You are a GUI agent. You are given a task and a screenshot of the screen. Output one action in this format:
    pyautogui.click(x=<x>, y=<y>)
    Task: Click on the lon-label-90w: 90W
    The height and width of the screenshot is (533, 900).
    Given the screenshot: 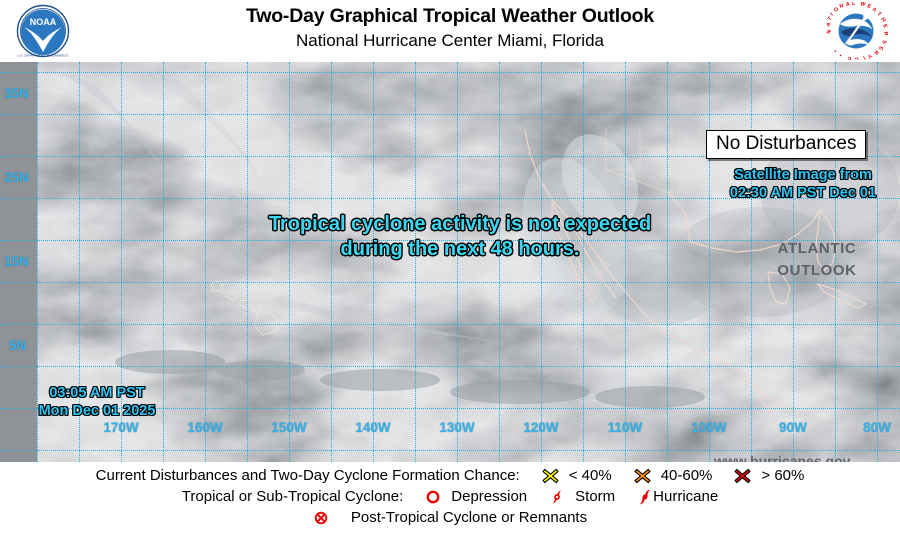 What is the action you would take?
    pyautogui.click(x=793, y=427)
    